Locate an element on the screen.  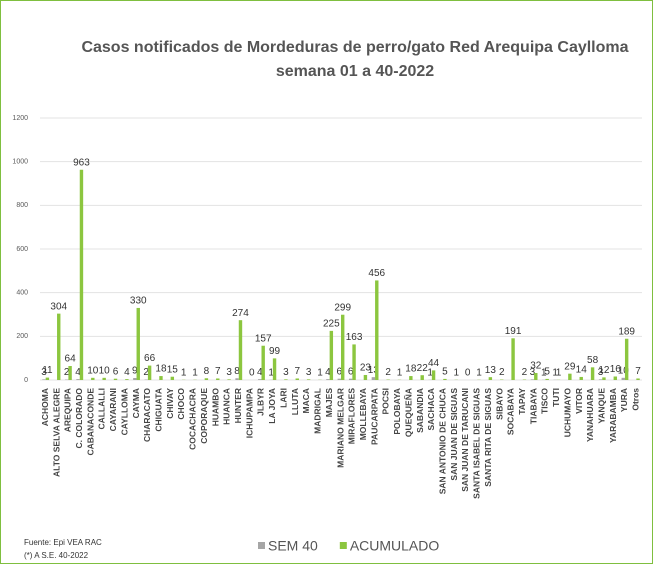
x-tick-label: YANAHUARA is located at coordinates (590, 415).